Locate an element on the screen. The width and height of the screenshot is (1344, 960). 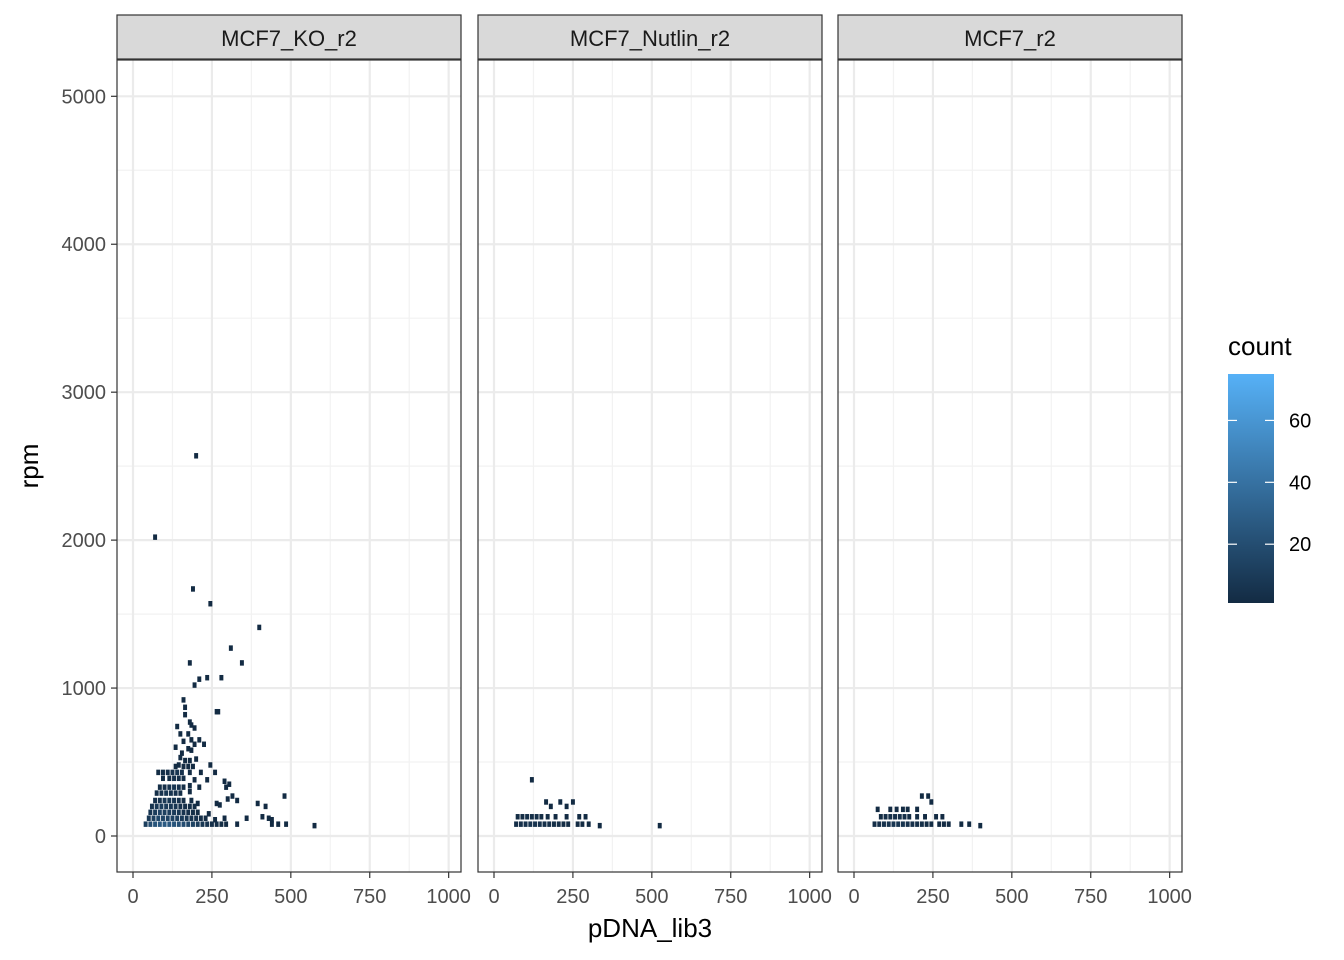
y-tick-label: 0 is located at coordinates (100, 837).